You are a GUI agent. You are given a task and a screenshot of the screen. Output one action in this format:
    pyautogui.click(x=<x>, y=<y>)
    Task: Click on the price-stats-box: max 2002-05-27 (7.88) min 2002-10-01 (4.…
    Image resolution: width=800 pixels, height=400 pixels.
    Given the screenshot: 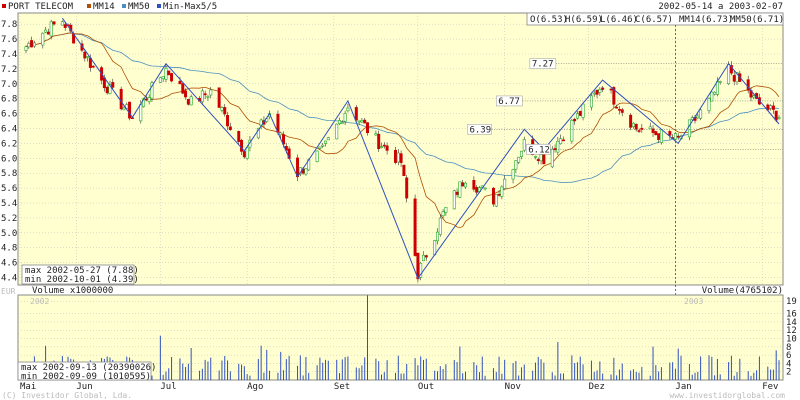 What is the action you would take?
    pyautogui.click(x=80, y=274)
    